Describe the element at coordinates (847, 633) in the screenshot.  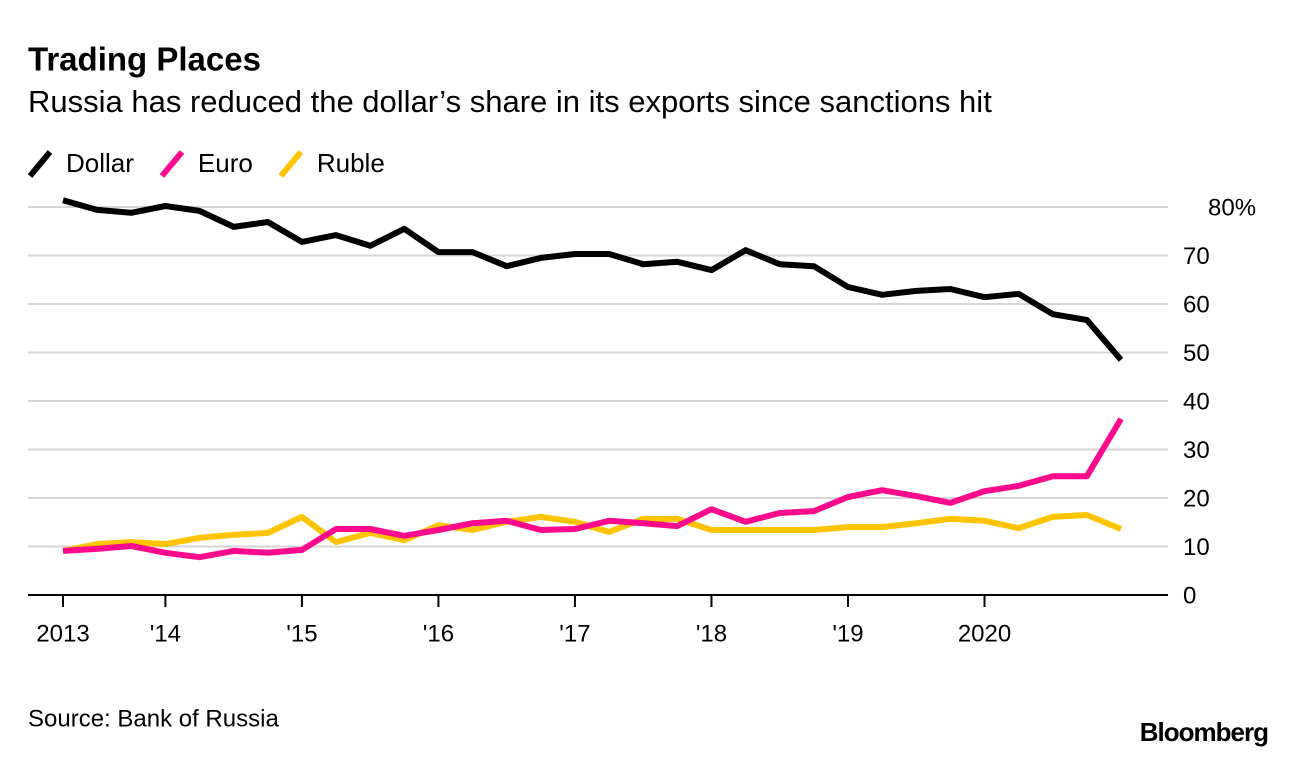
I see `x-tick-label: '19` at that location.